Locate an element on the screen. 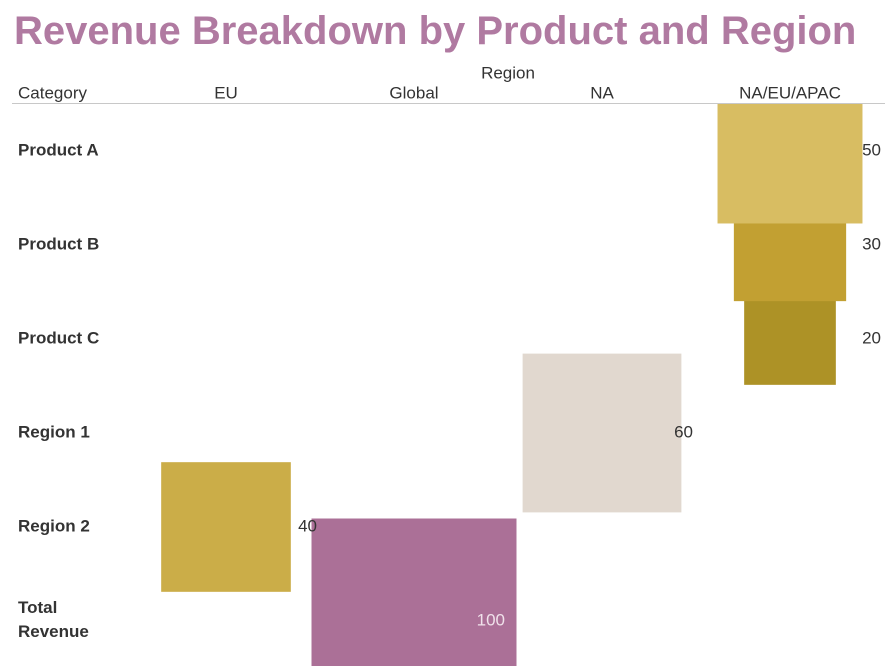 This screenshot has height=666, width=895. value-label: 50 is located at coordinates (871, 149).